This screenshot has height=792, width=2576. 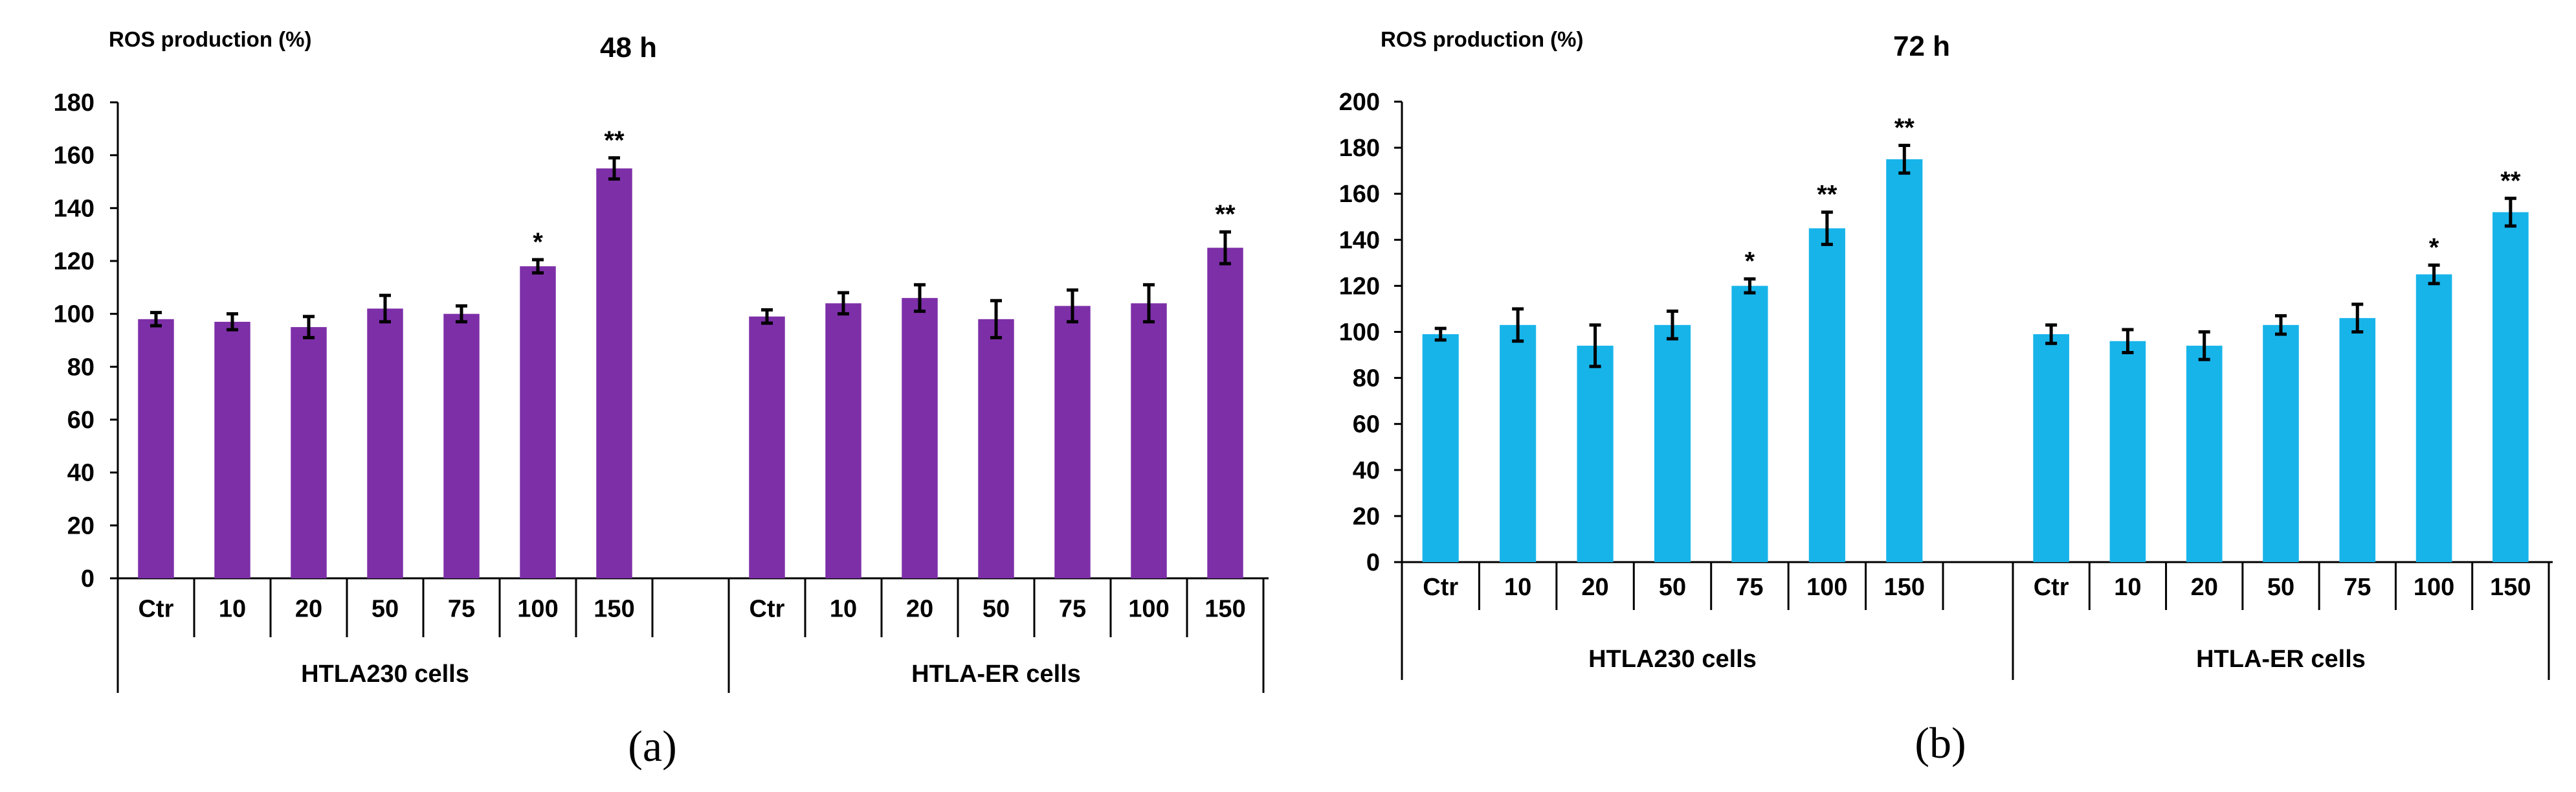 I want to click on panel-label: (b), so click(x=1940, y=742).